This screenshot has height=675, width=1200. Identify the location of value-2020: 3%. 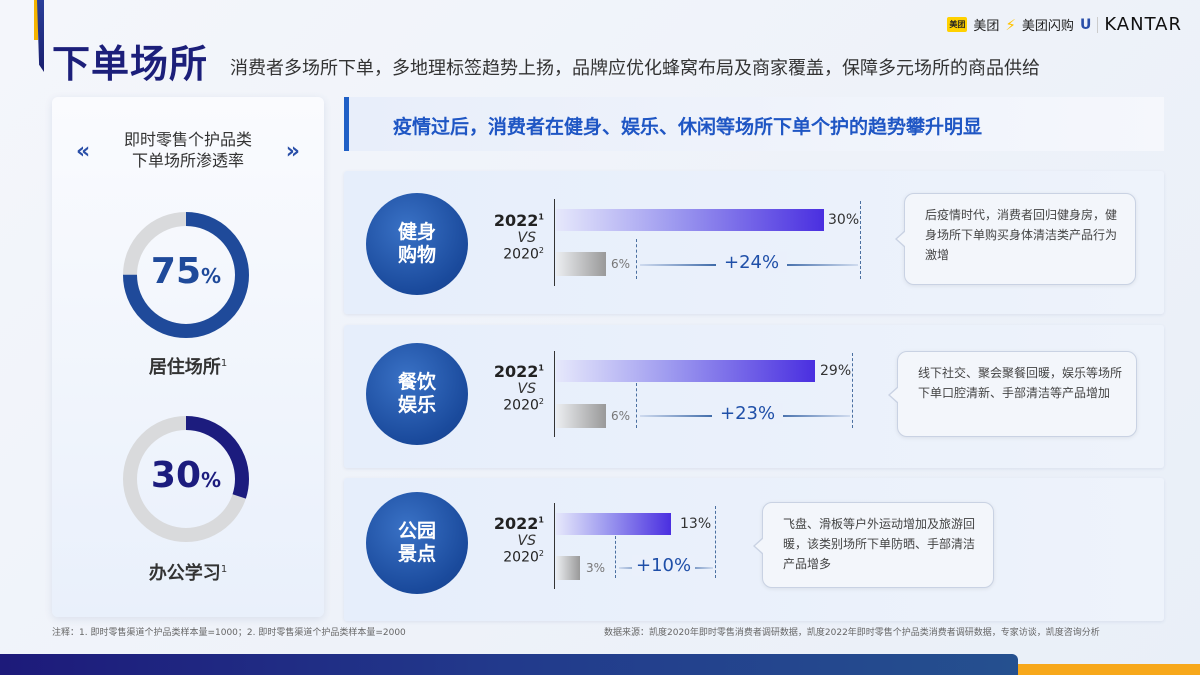
(596, 568).